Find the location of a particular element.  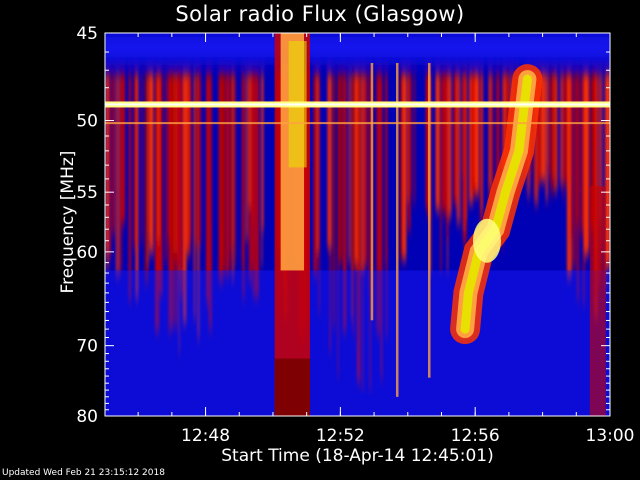

updated-timestamp: Updated Wed Feb 21 23:15:12 2018 is located at coordinates (83, 473).